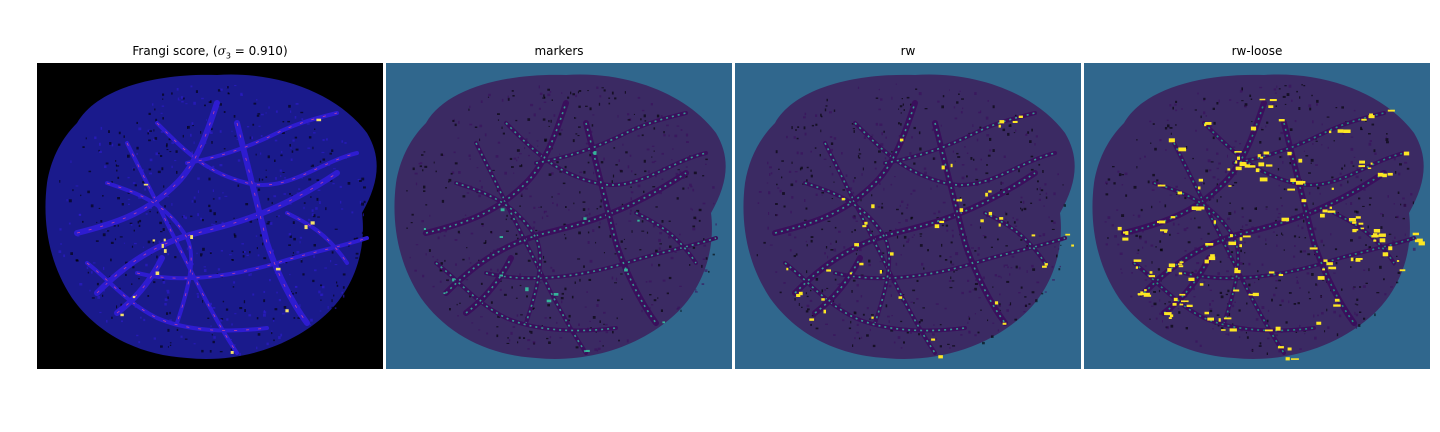 The width and height of the screenshot is (1440, 432). I want to click on texture-speckles, so click(212, 220).